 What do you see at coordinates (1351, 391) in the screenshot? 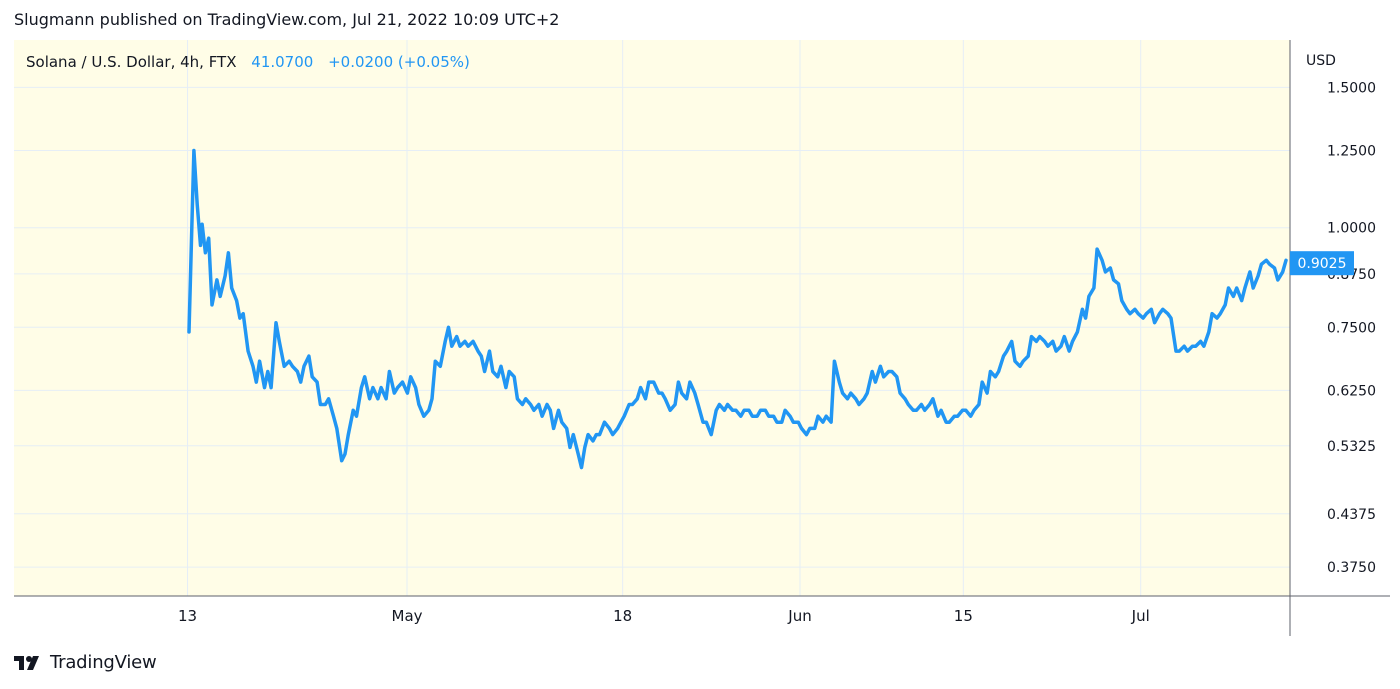
I see `price-tick-label: 0.6250` at bounding box center [1351, 391].